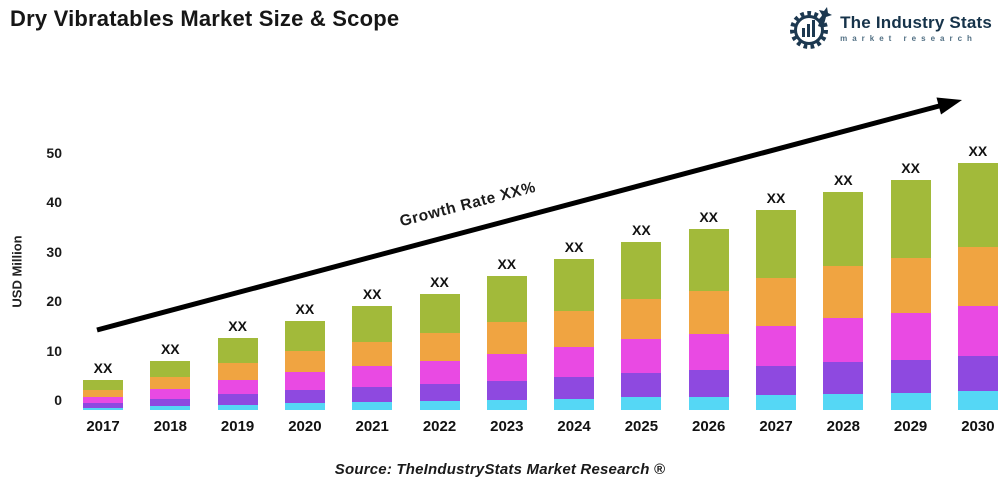  Describe the element at coordinates (977, 286) in the screenshot. I see `stacked-bar-2030` at that location.